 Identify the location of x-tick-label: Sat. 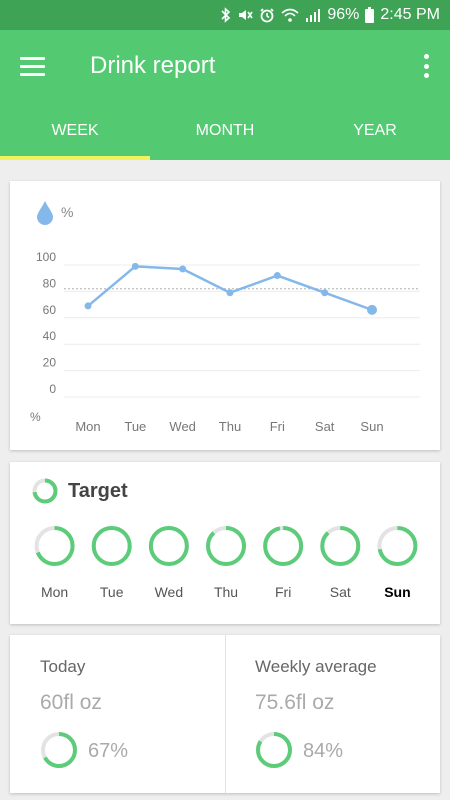
(325, 426).